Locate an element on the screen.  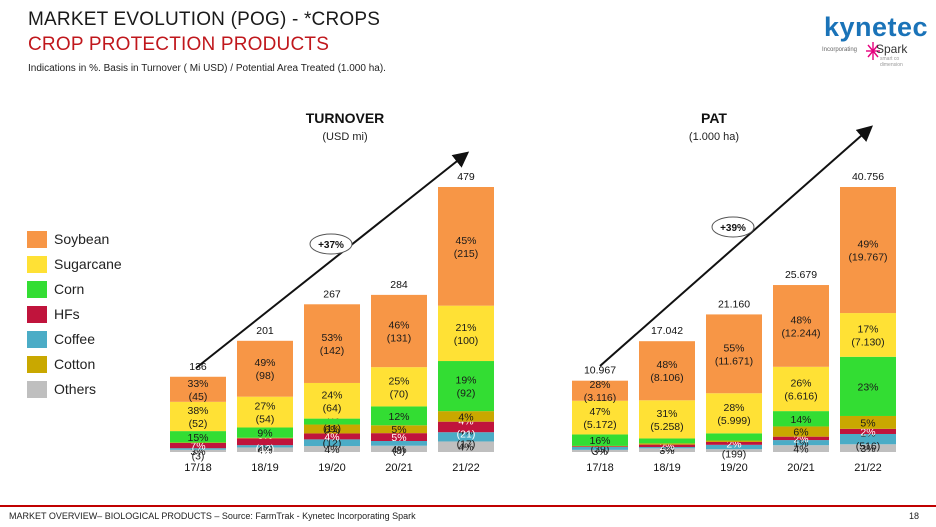
segment-label: 28% (3.116) is located at coordinates (600, 391).